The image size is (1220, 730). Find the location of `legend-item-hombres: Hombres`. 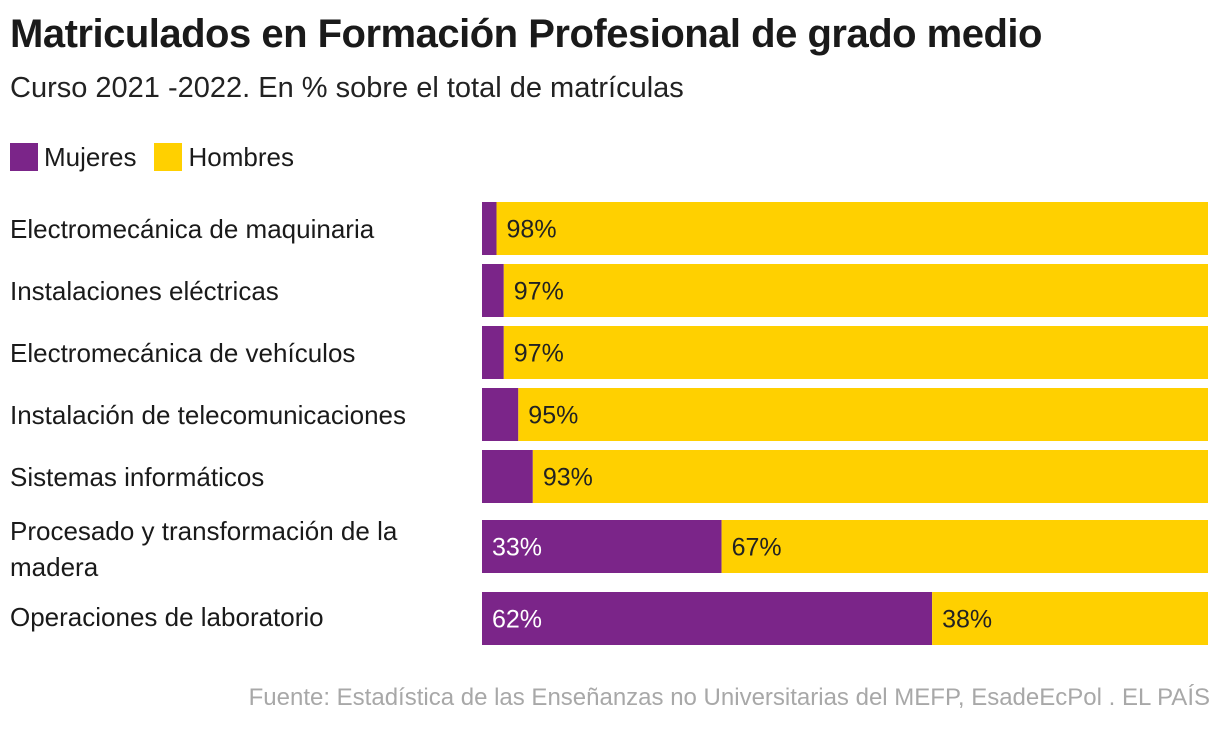

legend-item-hombres: Hombres is located at coordinates (224, 157).